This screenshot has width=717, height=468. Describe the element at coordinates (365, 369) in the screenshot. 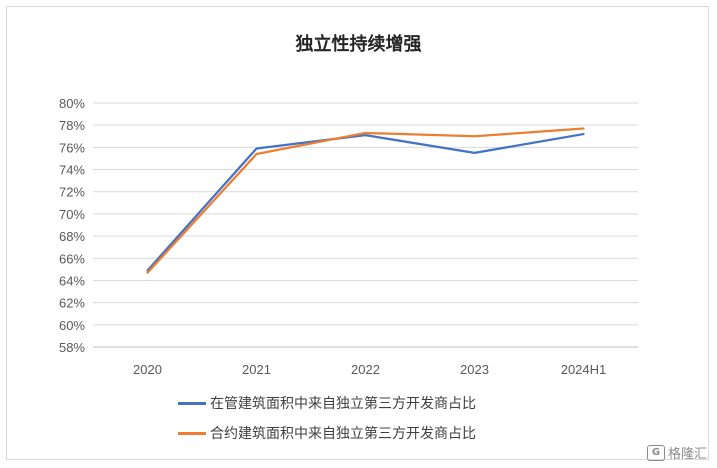

I see `x-tick-label: 2022` at that location.